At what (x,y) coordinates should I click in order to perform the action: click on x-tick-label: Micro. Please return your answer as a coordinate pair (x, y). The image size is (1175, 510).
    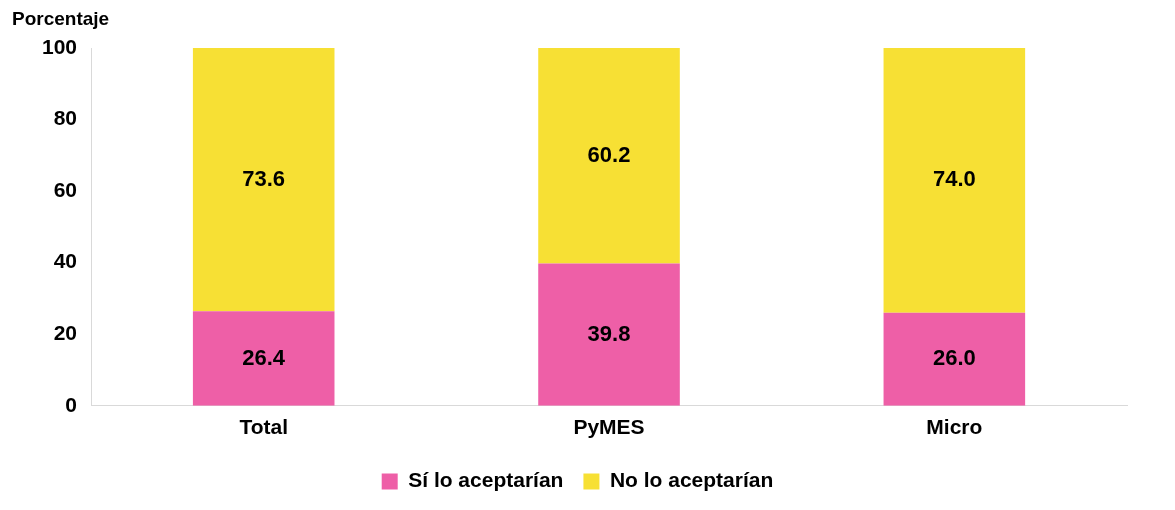
    Looking at the image, I should click on (954, 427).